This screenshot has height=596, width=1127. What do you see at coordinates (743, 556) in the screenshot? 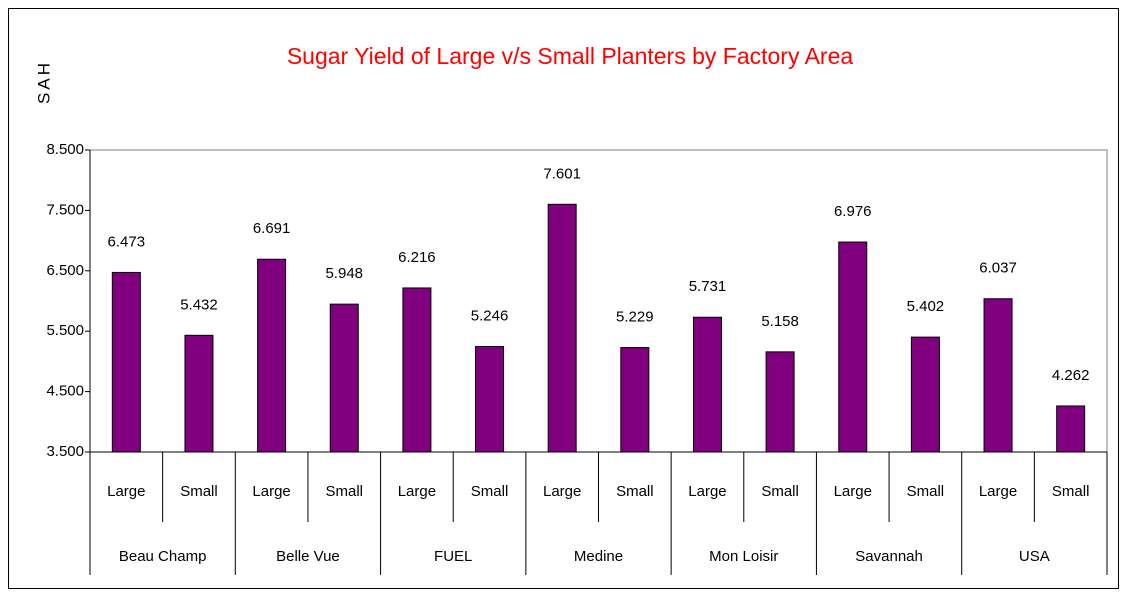
I see `group-label: Mon Loisir` at bounding box center [743, 556].